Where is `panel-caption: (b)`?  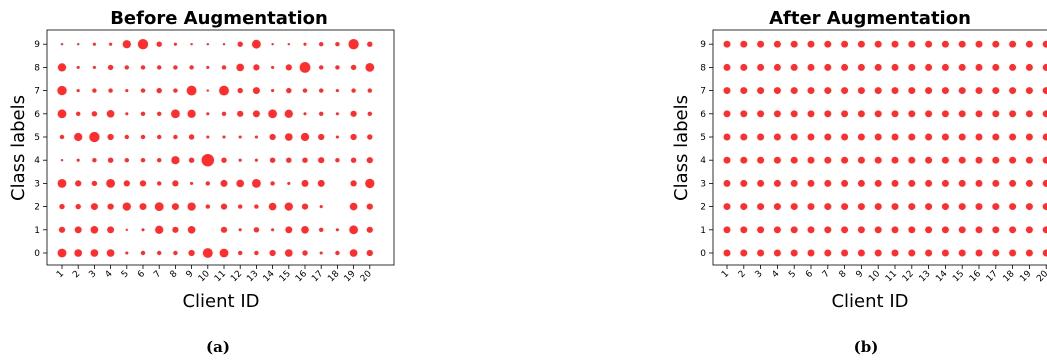 panel-caption: (b) is located at coordinates (866, 347).